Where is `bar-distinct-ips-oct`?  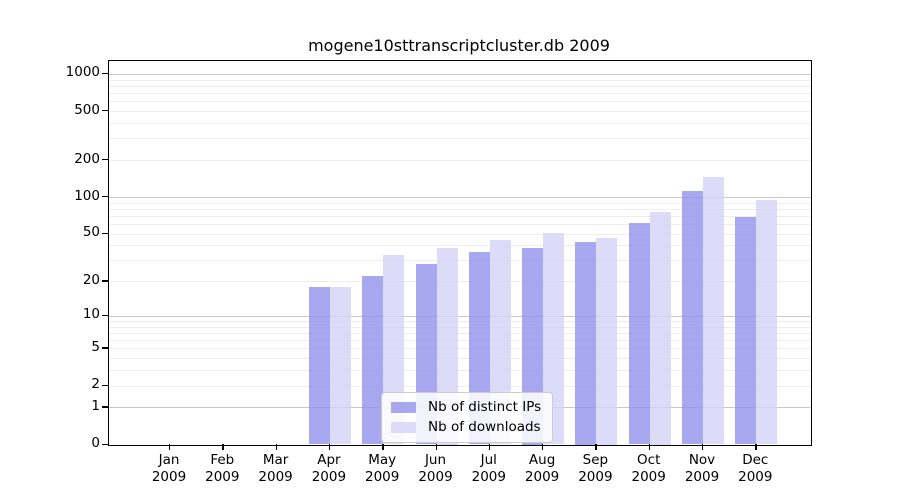
bar-distinct-ips-oct is located at coordinates (639, 334).